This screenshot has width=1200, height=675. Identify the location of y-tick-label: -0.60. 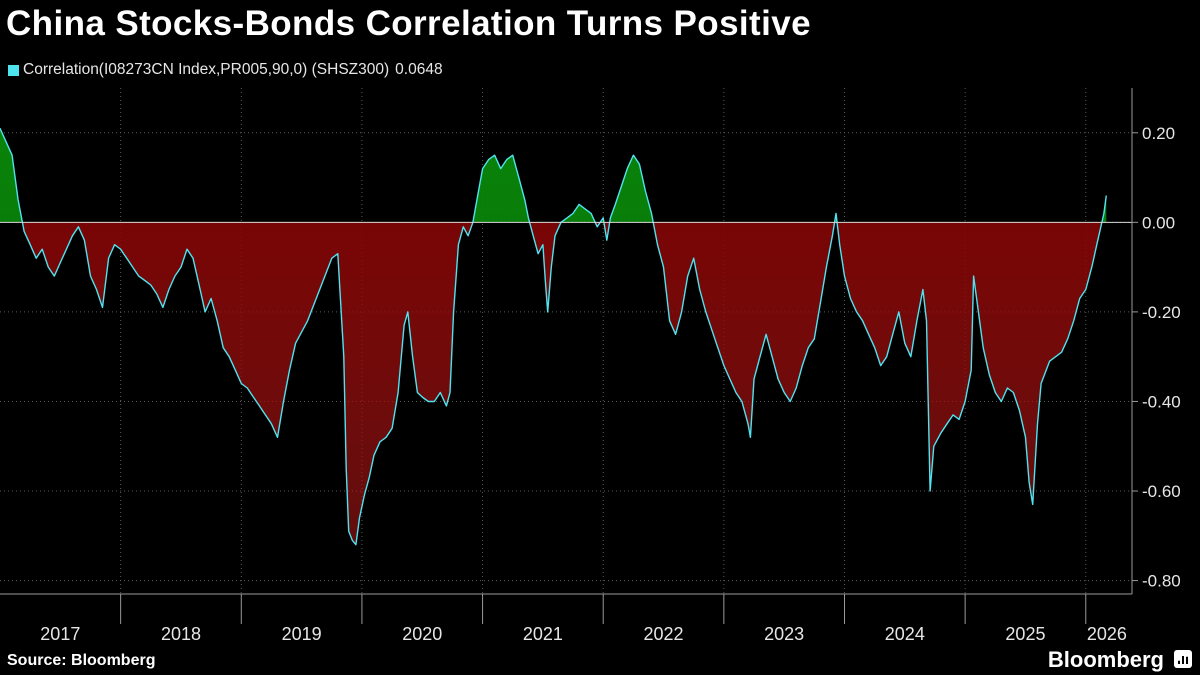
(1161, 491).